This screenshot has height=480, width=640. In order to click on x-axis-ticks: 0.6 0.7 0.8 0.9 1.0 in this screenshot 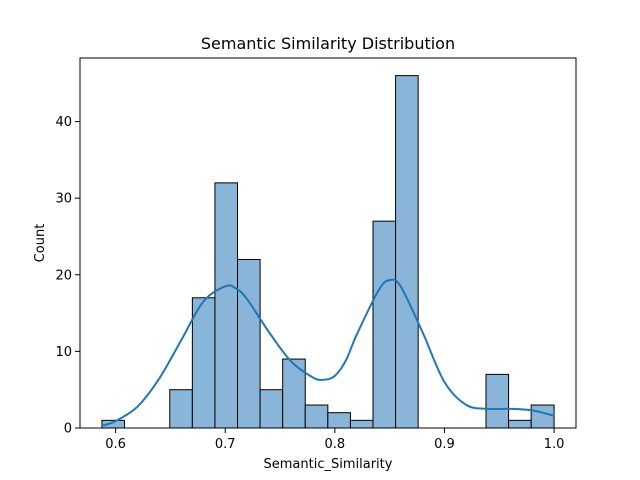, I will do `click(334, 440)`.